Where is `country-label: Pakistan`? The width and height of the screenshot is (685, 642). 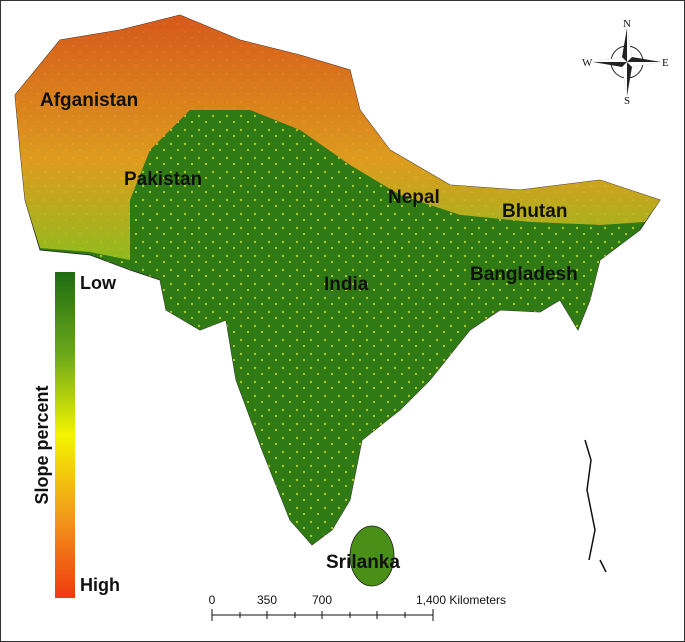
country-label: Pakistan is located at coordinates (163, 179).